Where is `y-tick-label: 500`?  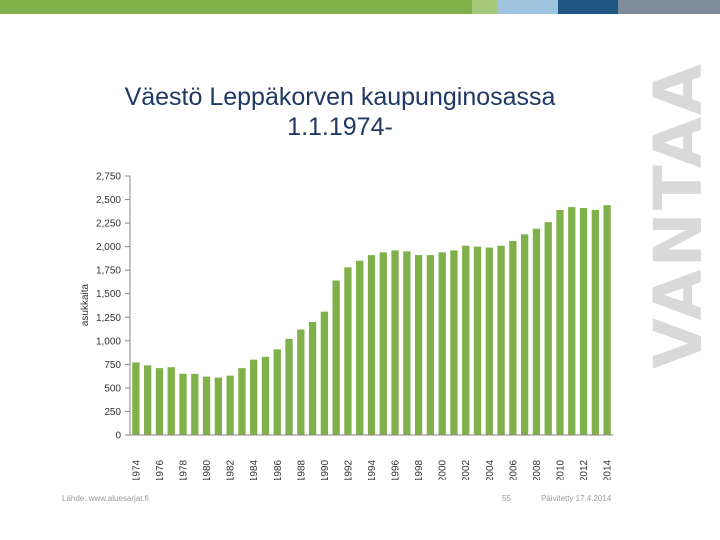
y-tick-label: 500 is located at coordinates (112, 388).